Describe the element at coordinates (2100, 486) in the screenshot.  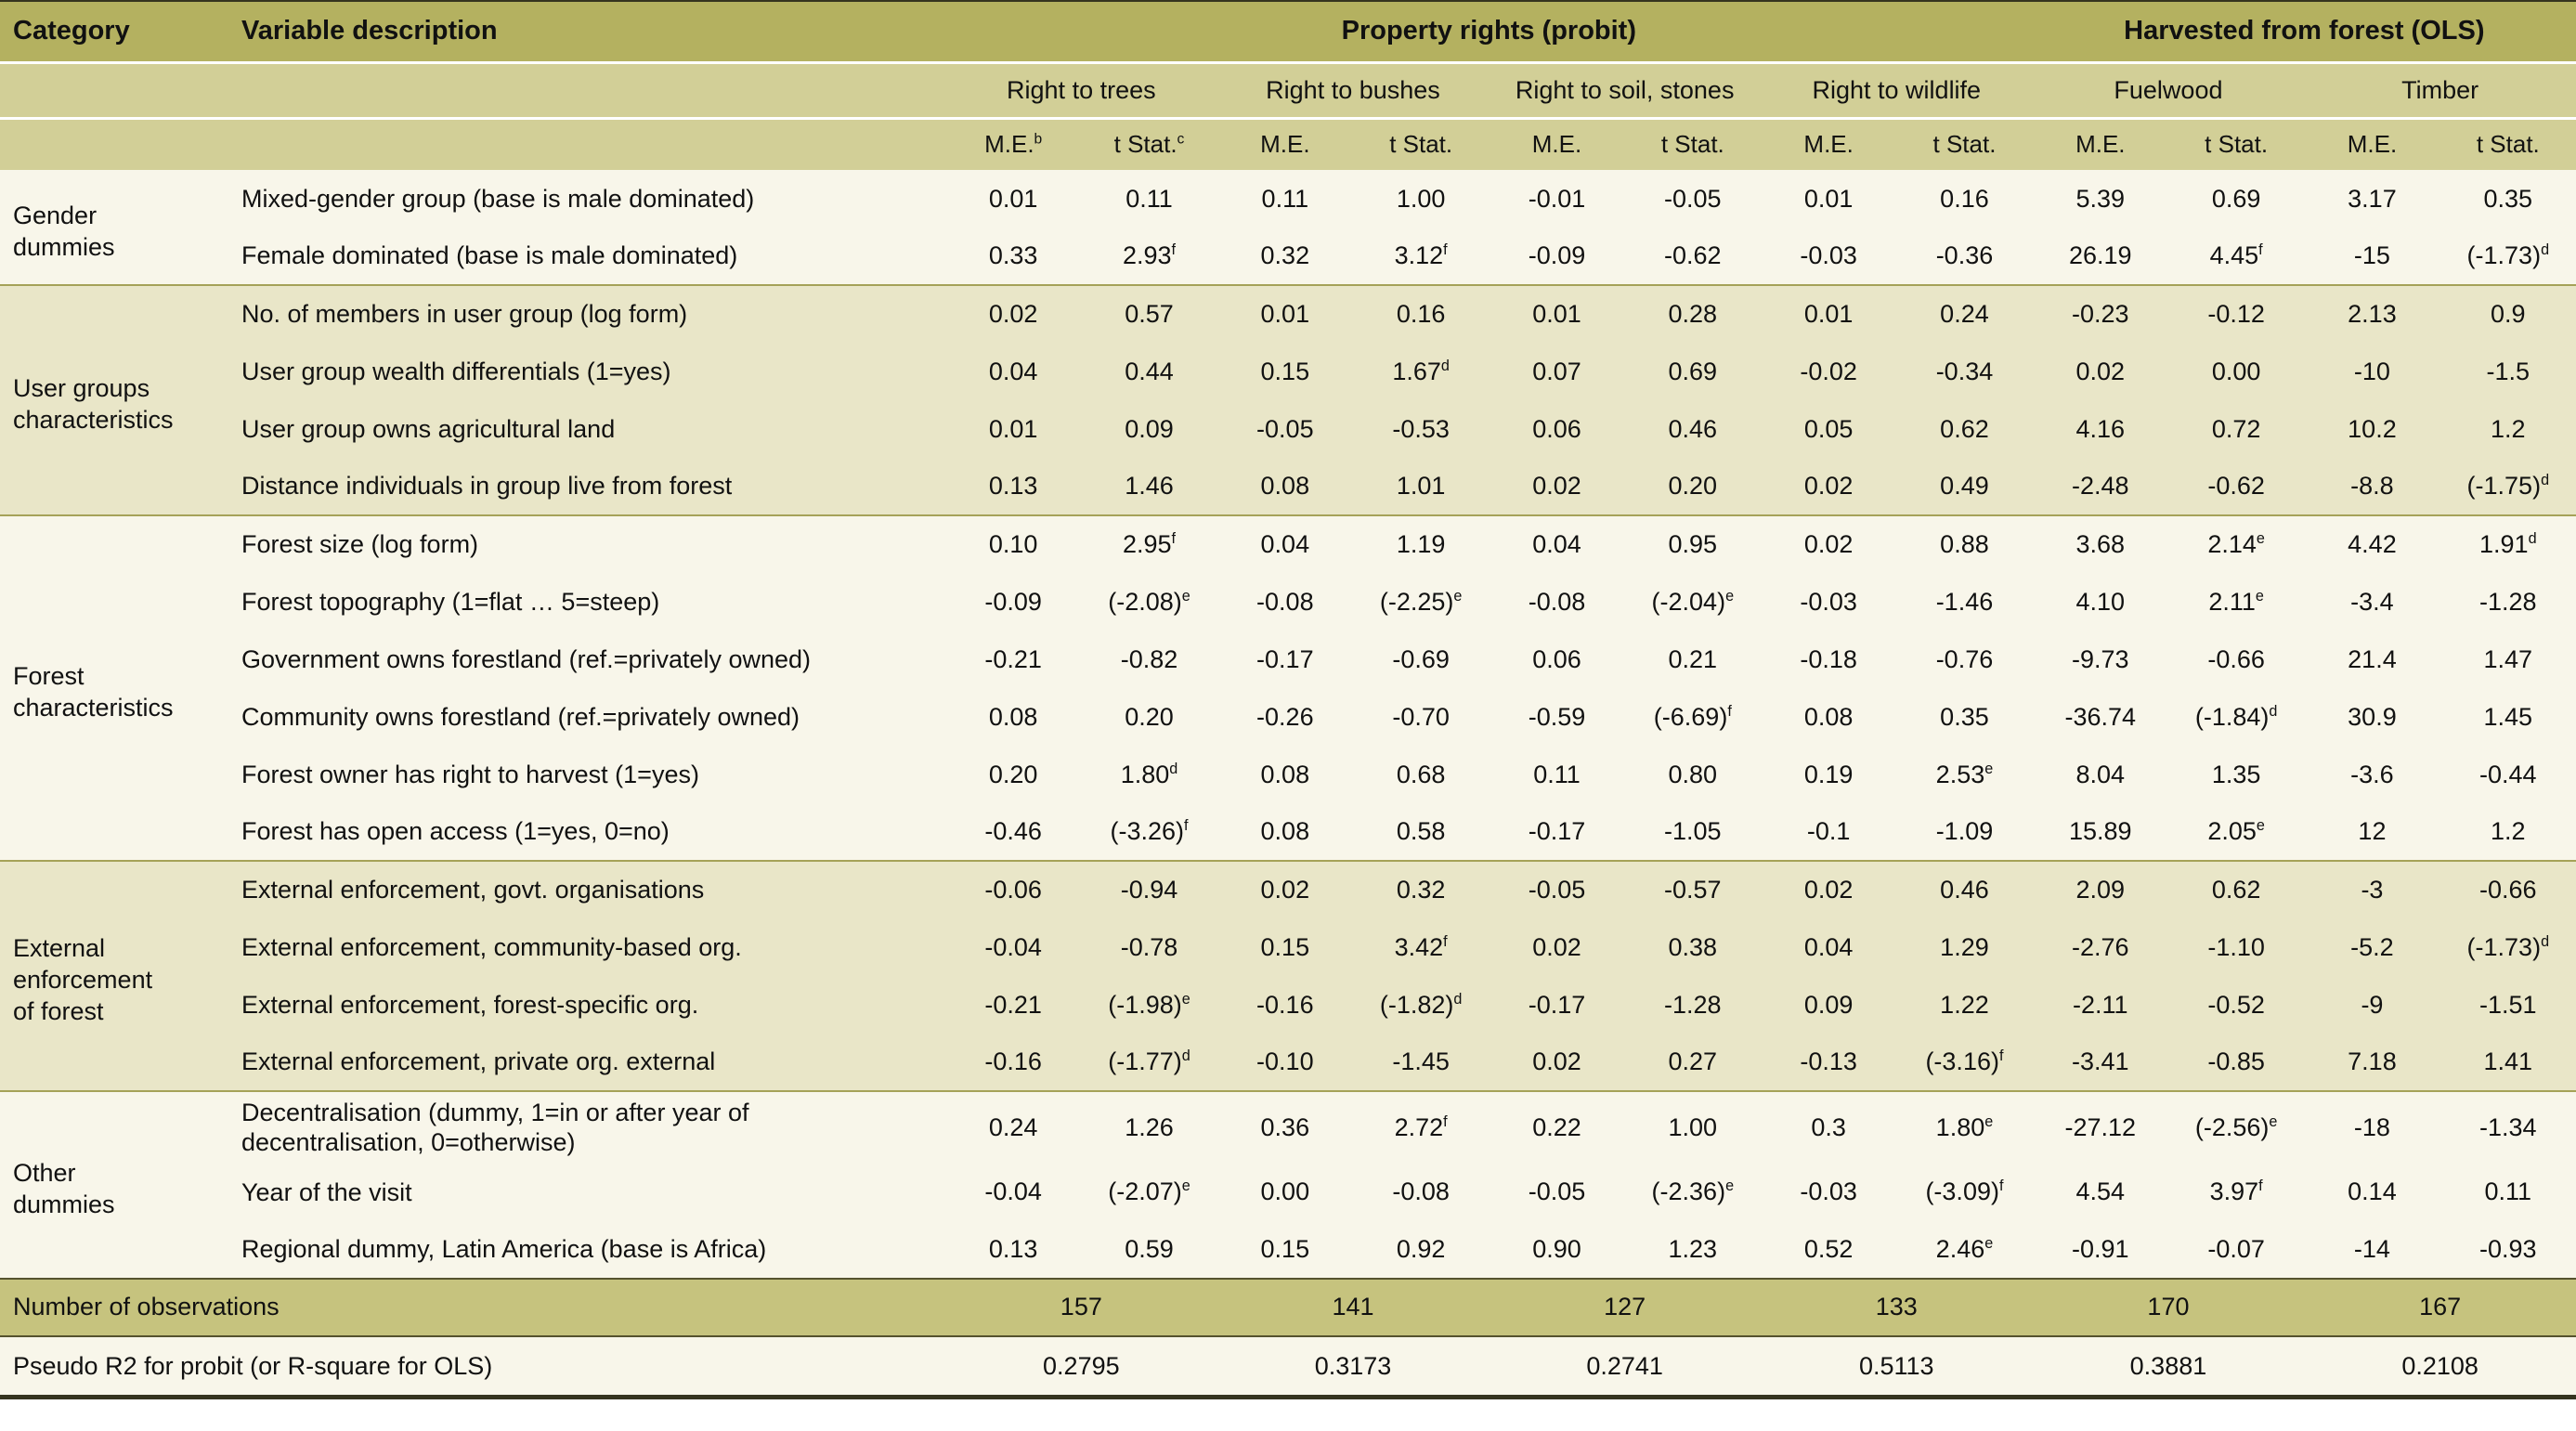
I see `marginal-effect-value: -2.48` at that location.